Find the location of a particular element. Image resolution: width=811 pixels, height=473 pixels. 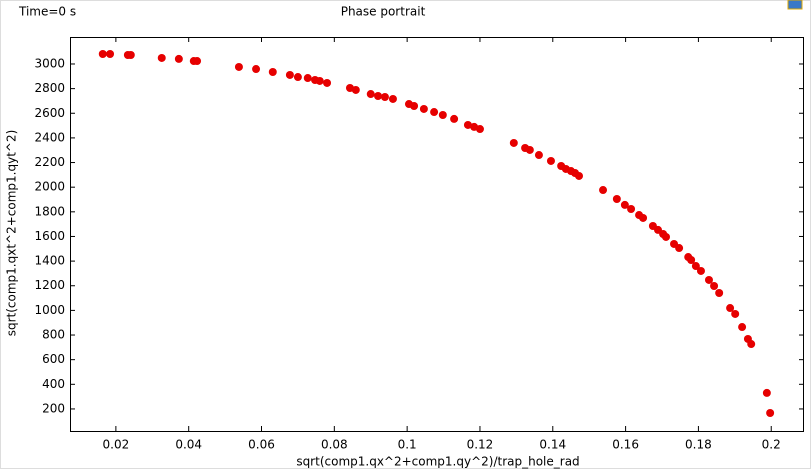

x-tick-label: 0.06 is located at coordinates (261, 445).